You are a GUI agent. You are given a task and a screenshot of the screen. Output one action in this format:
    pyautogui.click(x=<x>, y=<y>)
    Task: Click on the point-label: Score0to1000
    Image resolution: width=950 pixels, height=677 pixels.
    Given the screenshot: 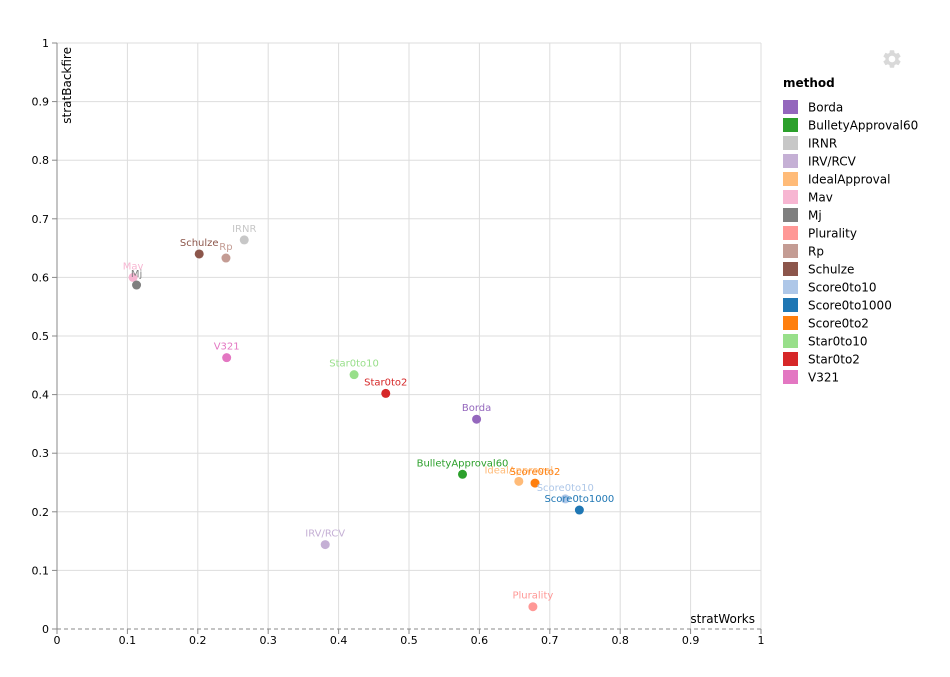 What is the action you would take?
    pyautogui.click(x=579, y=499)
    